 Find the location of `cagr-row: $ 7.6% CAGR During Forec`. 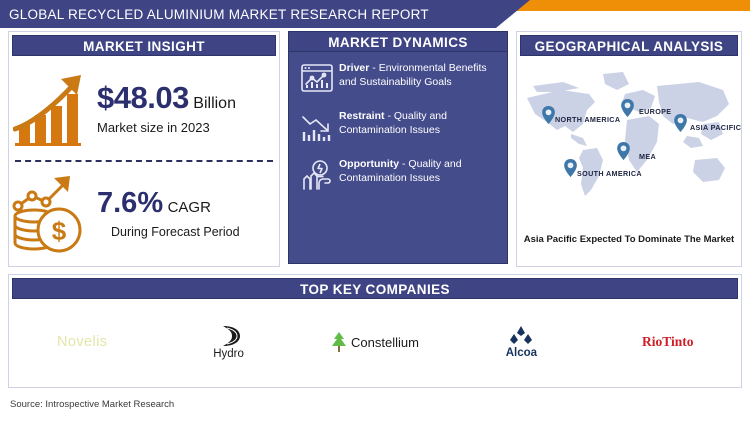

cagr-row: $ 7.6% CAGR During Forec is located at coordinates (144, 214).